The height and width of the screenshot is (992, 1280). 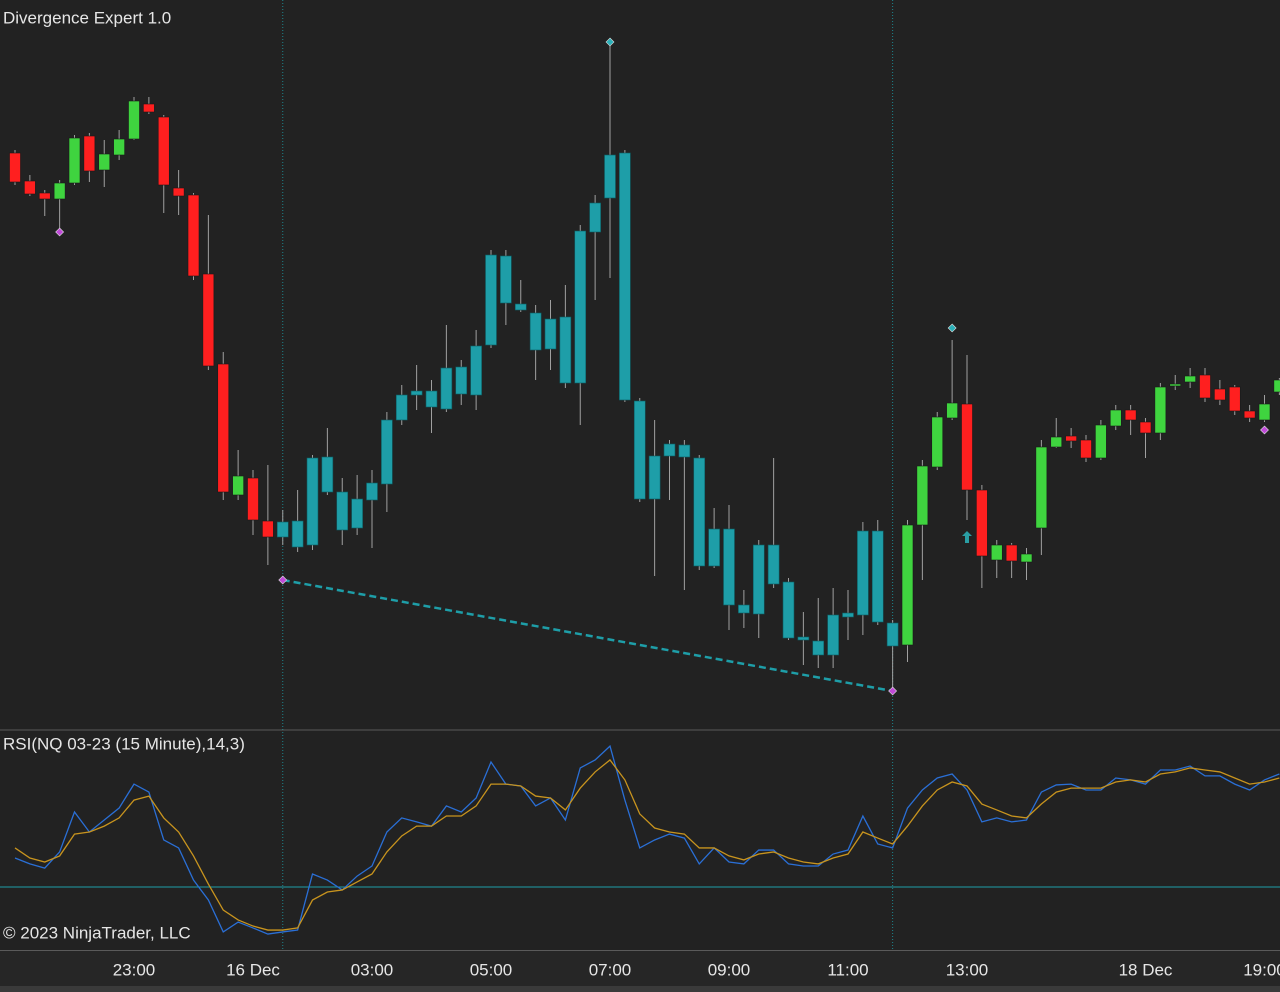 I want to click on indicator-title: RSI(NQ 03-23 (15 Minute),14,3), so click(x=124, y=743).